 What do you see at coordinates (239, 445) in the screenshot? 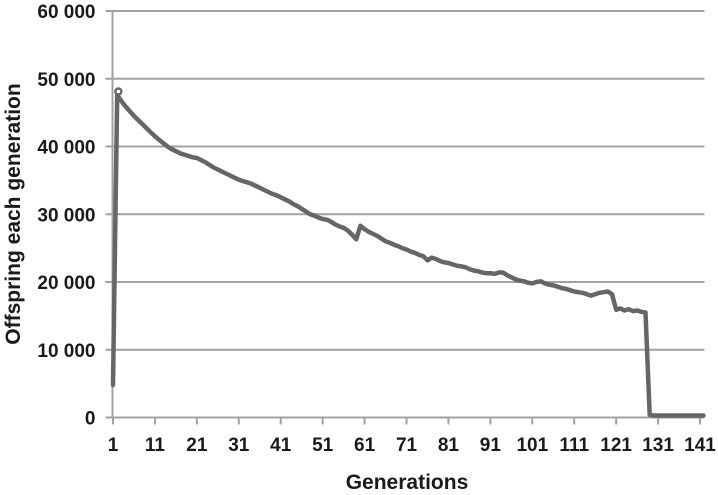
I see `x-tick-label: 31` at bounding box center [239, 445].